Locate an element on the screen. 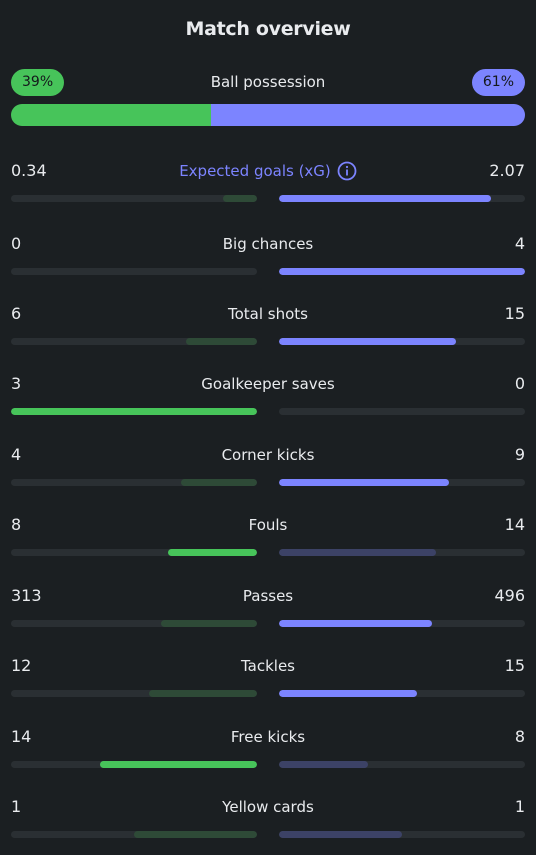 This screenshot has height=855, width=536. stat-row: 1 Yellow cards 1 is located at coordinates (268, 817).